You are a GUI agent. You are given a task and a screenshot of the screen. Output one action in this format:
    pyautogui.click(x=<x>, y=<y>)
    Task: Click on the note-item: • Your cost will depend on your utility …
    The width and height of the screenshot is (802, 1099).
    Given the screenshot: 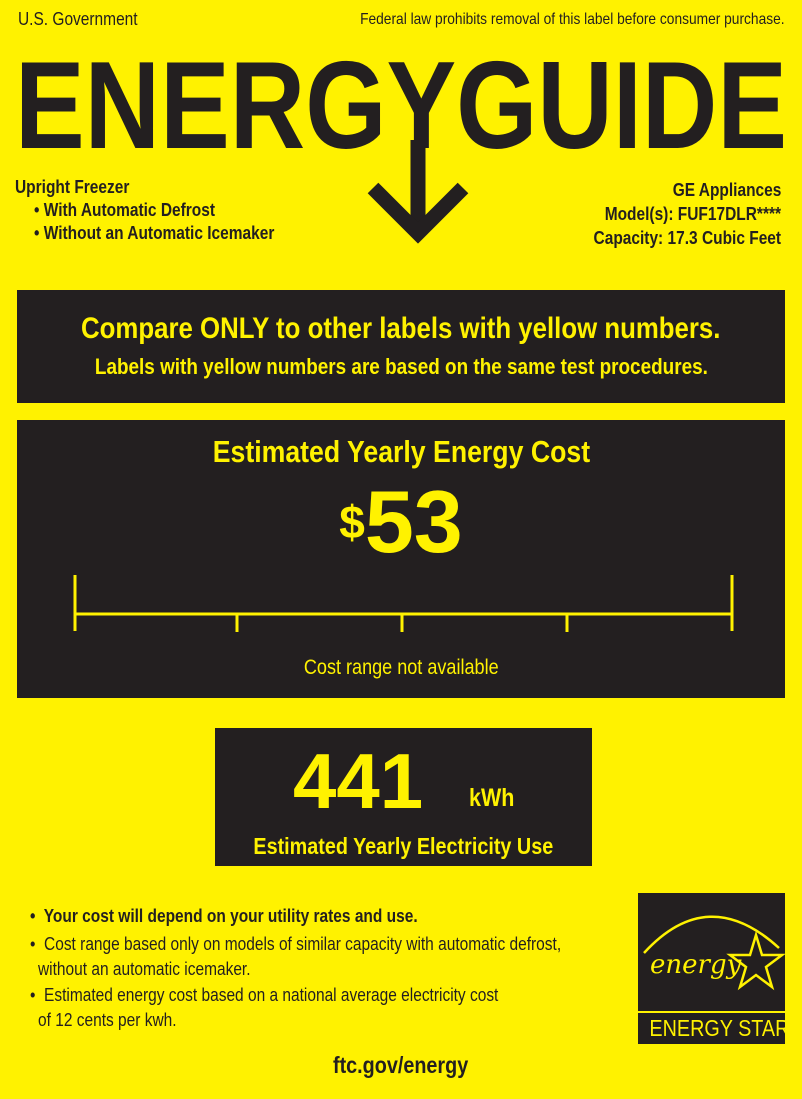 What is the action you would take?
    pyautogui.click(x=224, y=916)
    